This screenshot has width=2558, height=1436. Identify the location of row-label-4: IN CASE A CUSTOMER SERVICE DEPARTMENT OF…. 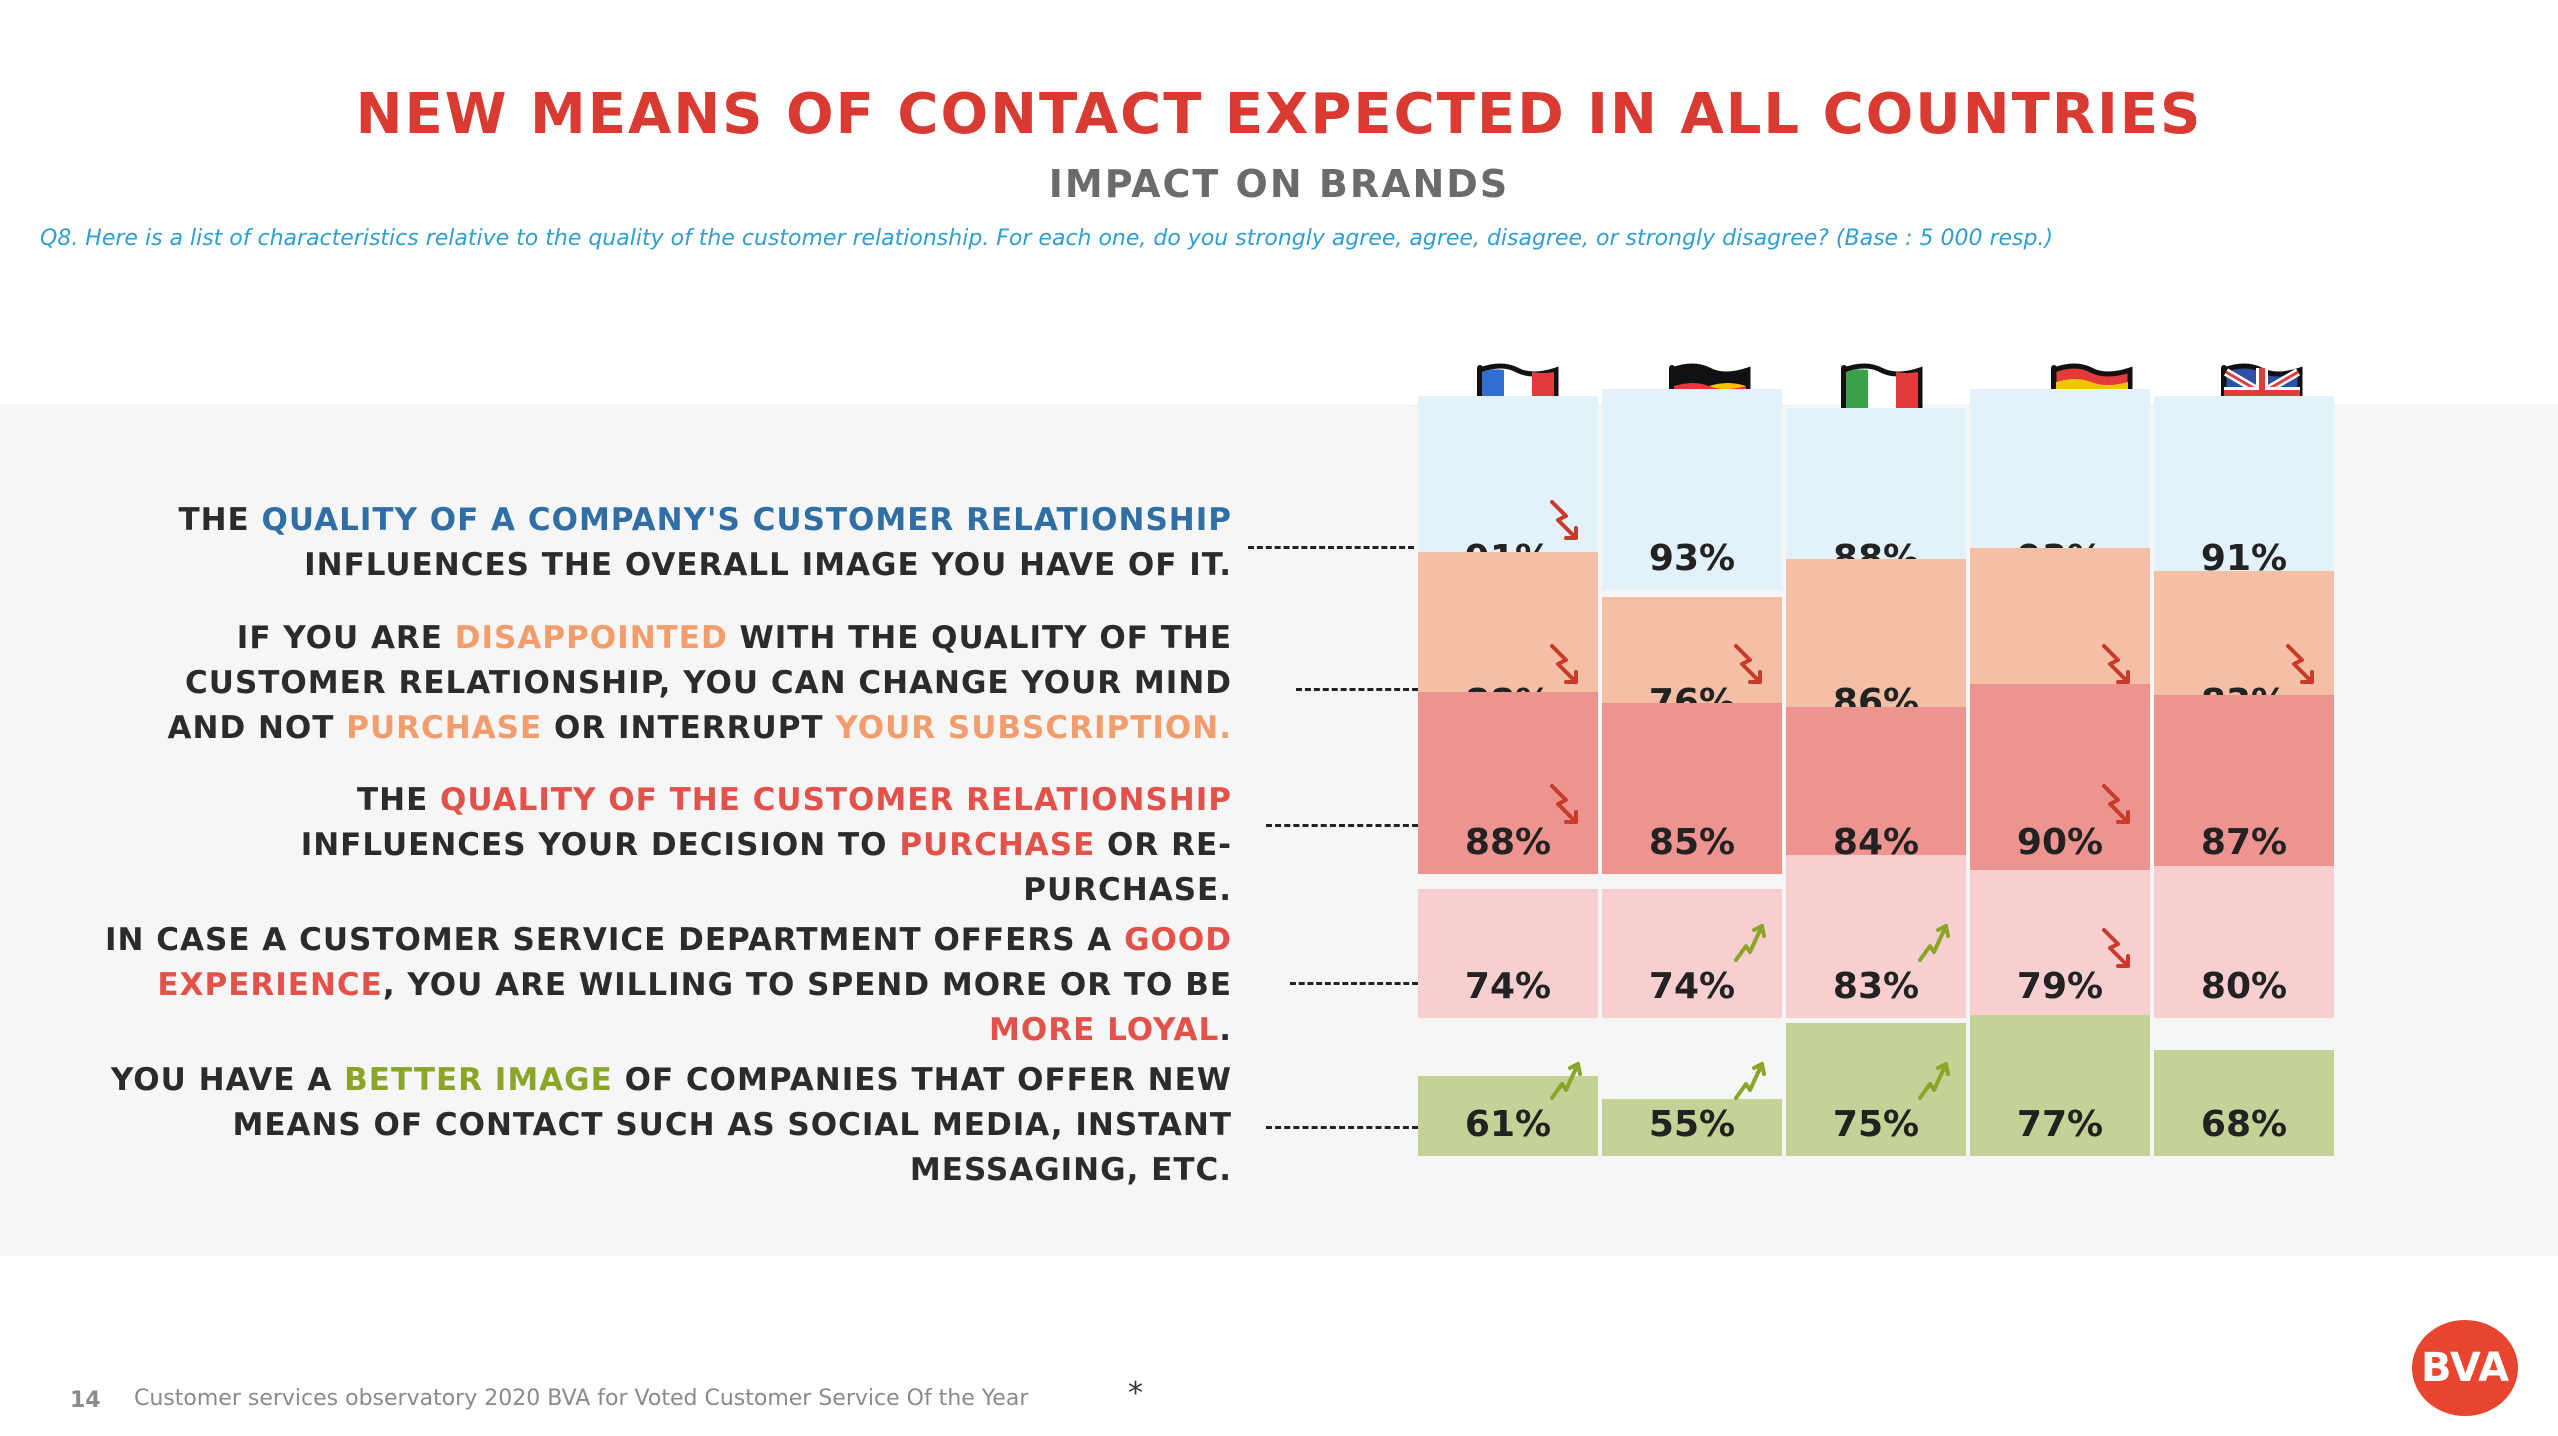
(668, 985).